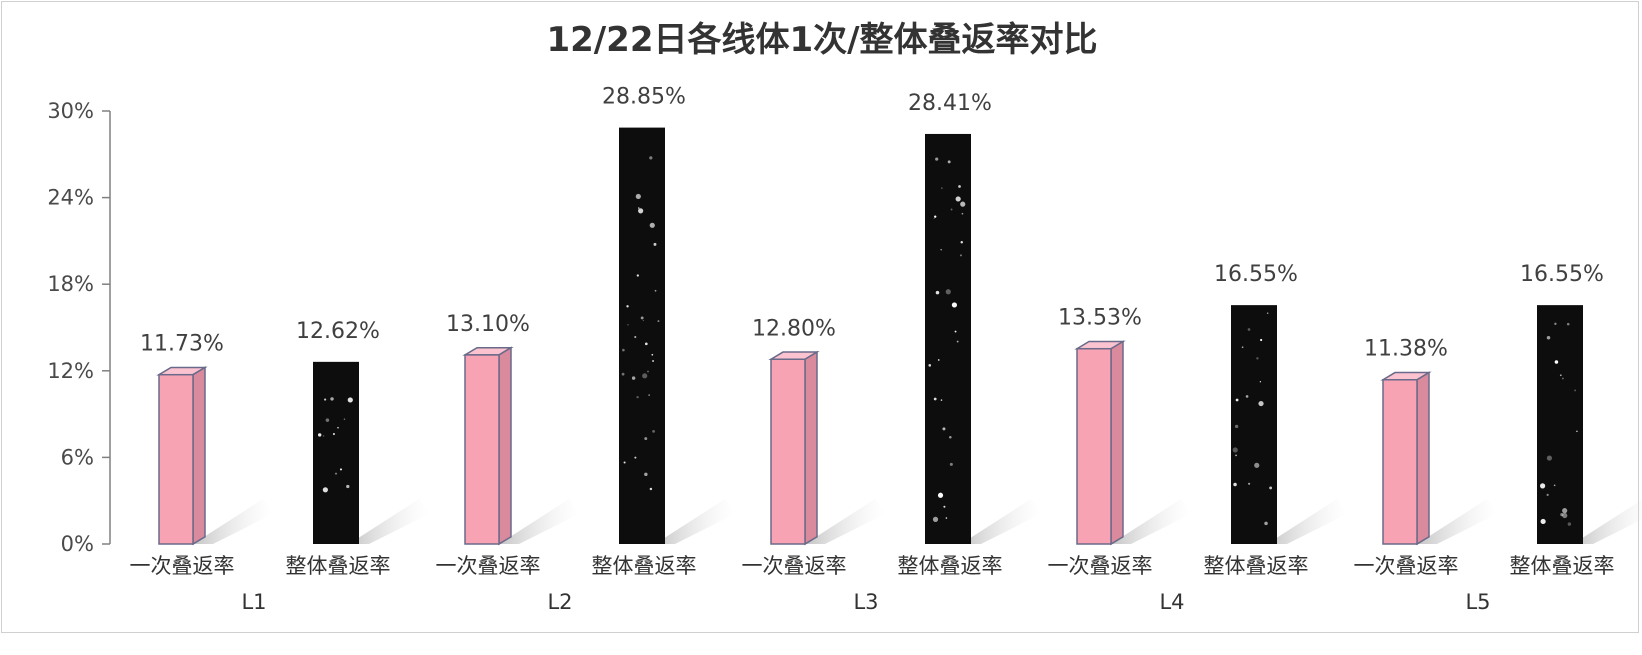  I want to click on y-tick-label: 12%, so click(70, 371).